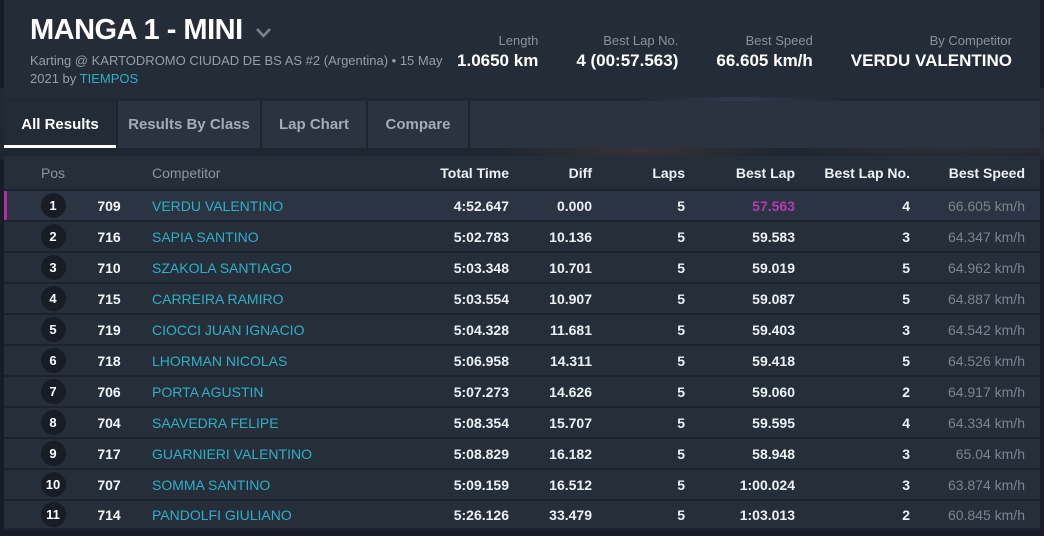 This screenshot has width=1044, height=536. What do you see at coordinates (222, 514) in the screenshot?
I see `competitor-name-link: PANDOLFI GIULIANO` at bounding box center [222, 514].